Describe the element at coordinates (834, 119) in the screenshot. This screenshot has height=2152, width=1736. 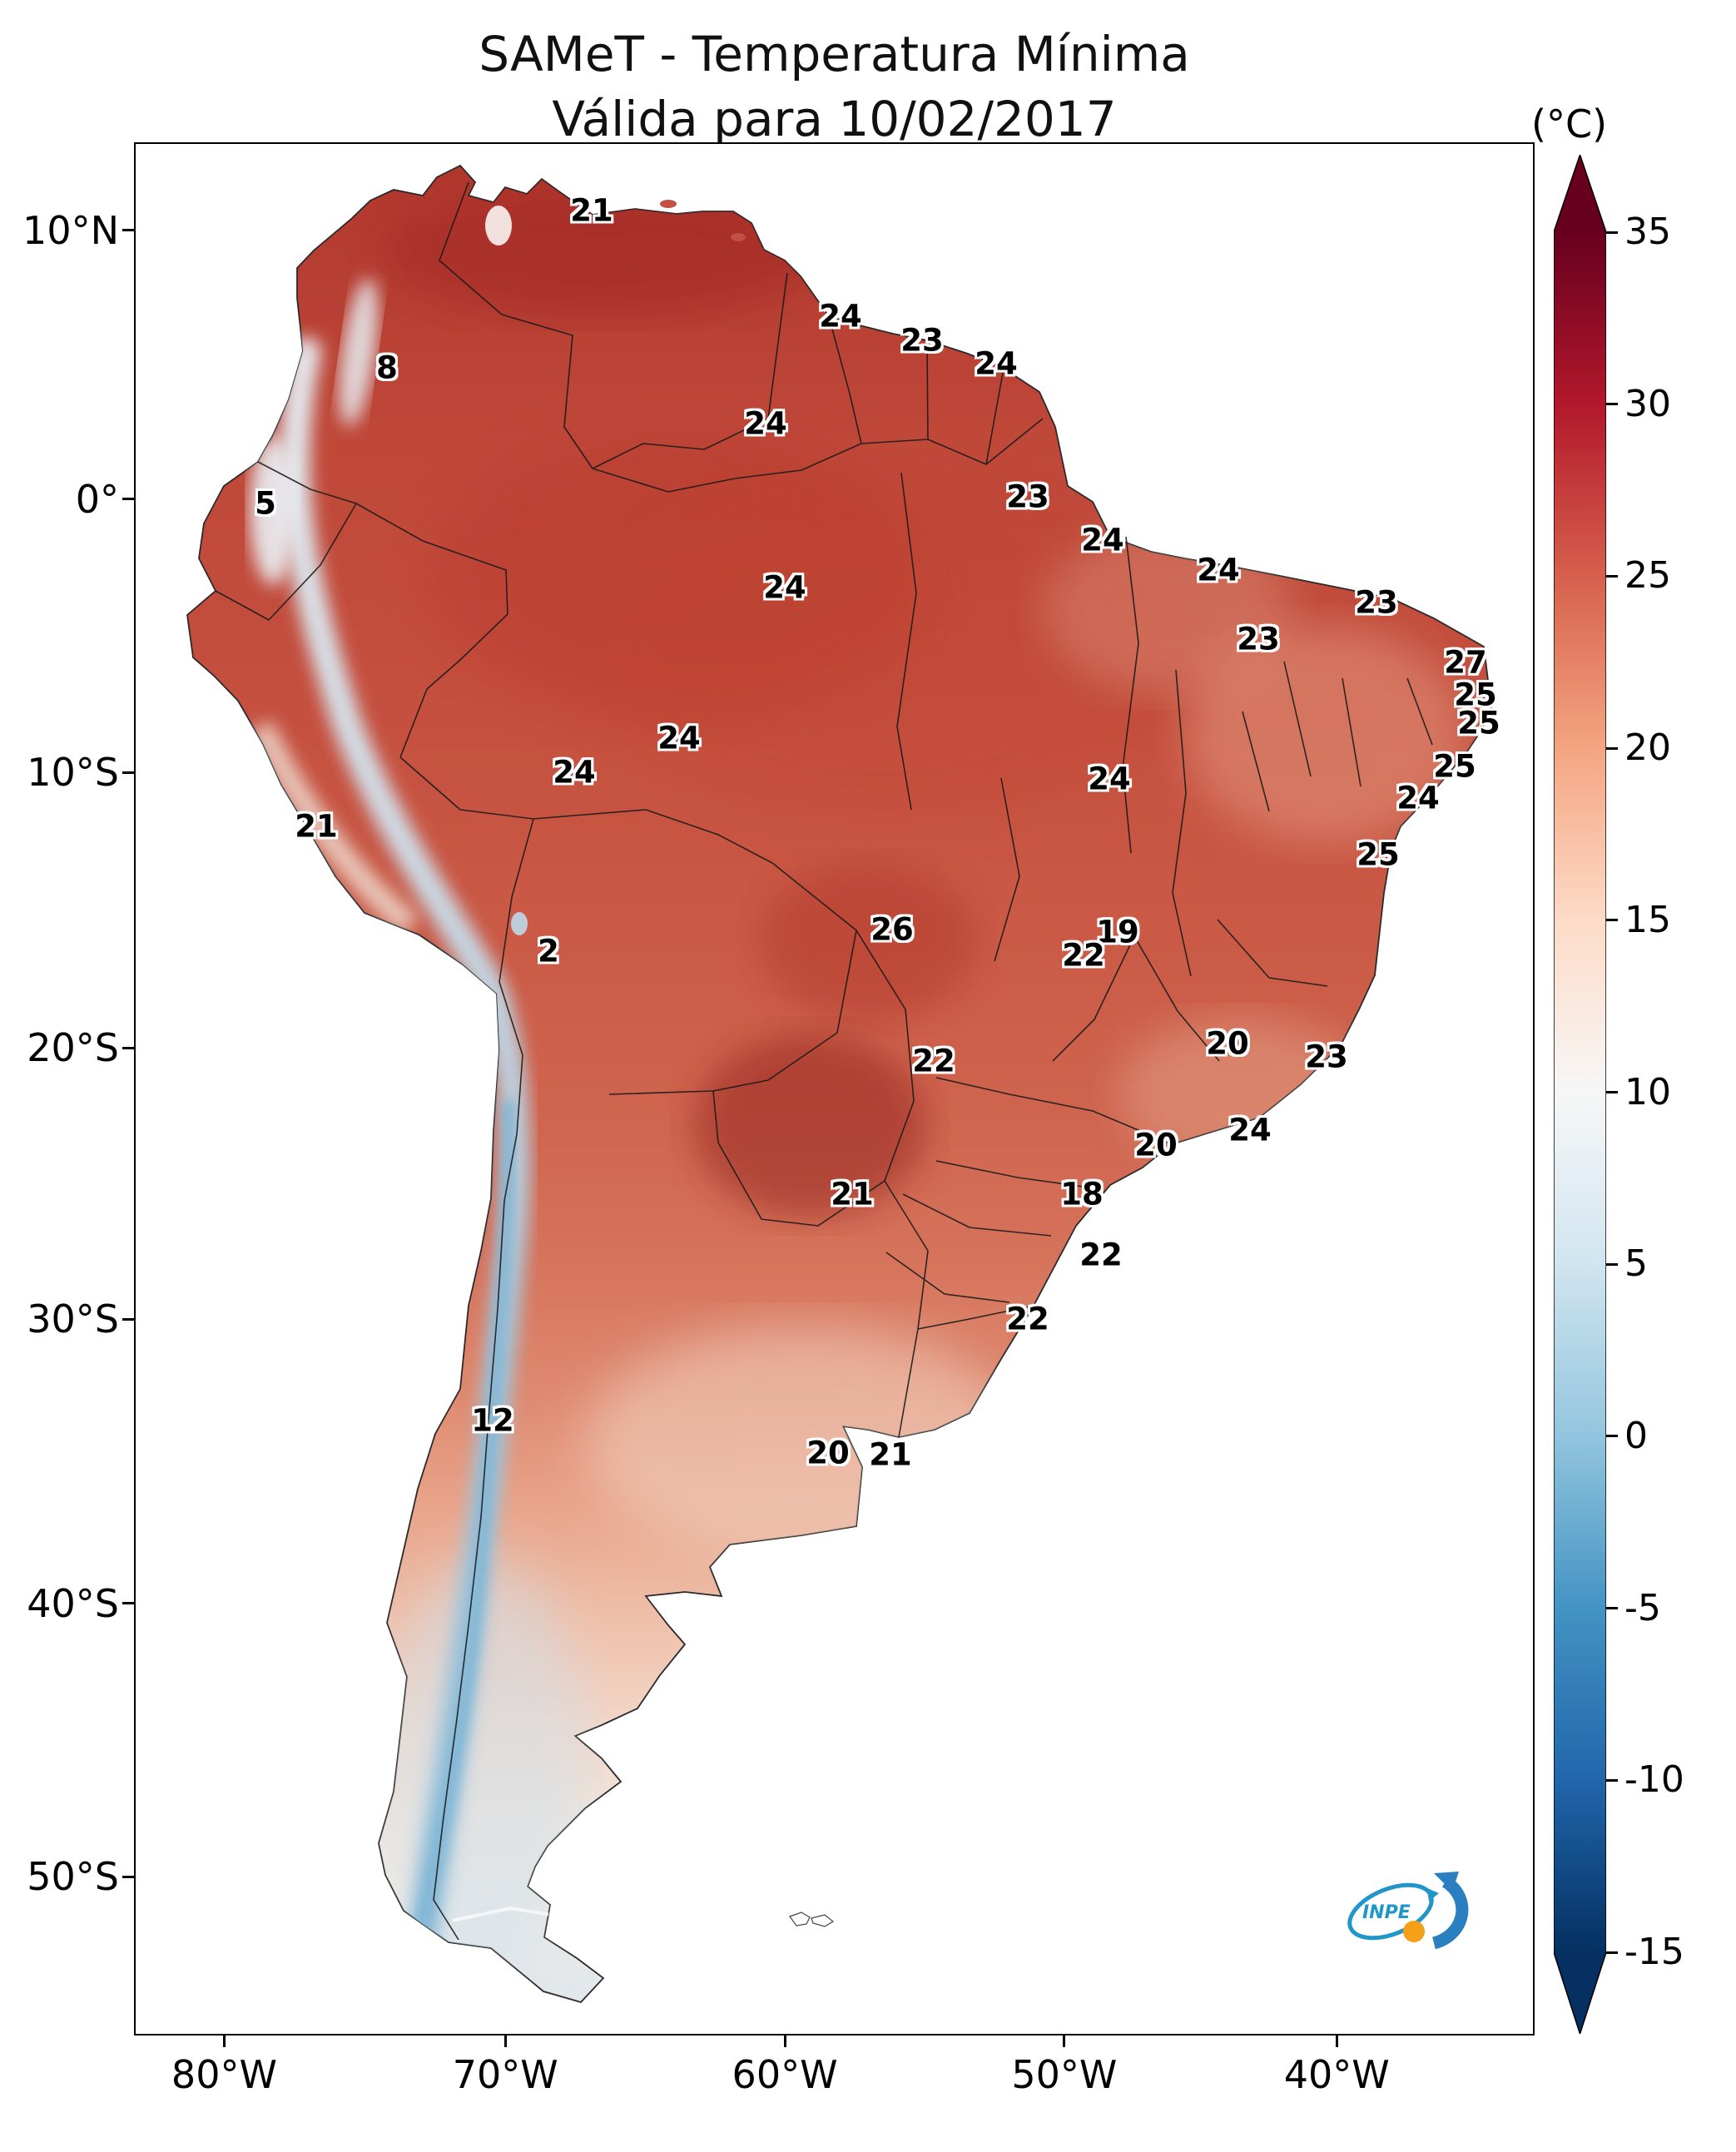
I see `title-line2: Válida para 10/02/2017` at that location.